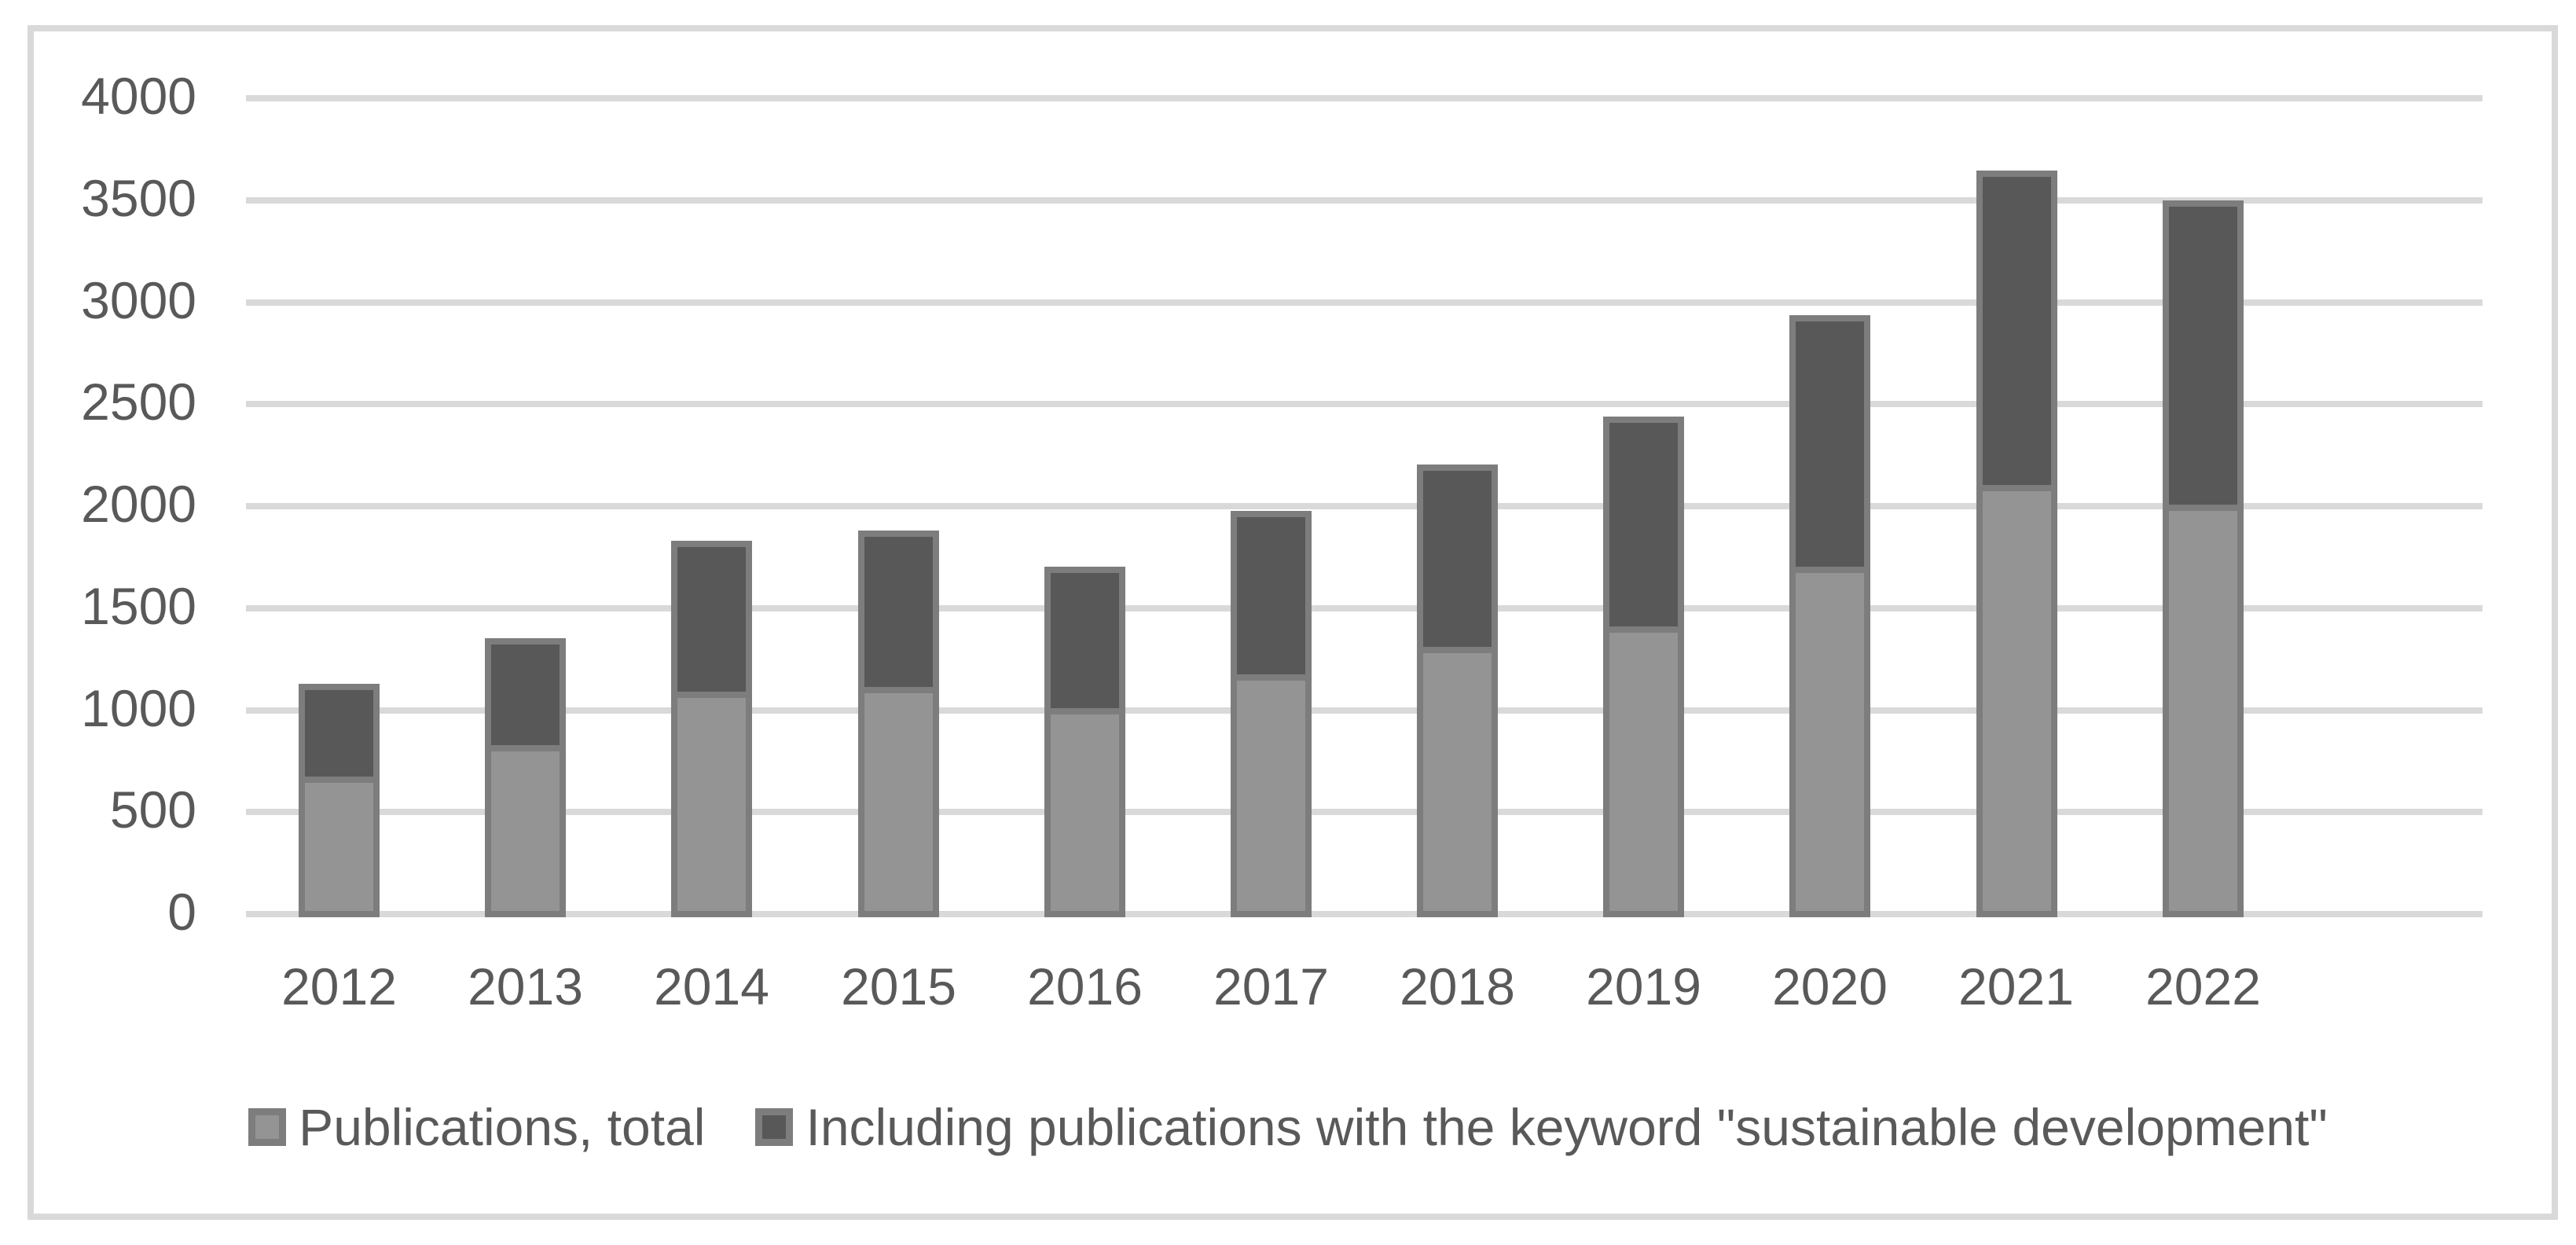 This screenshot has height=1245, width=2576. What do you see at coordinates (2016, 986) in the screenshot?
I see `x-tick-label-2021: 2021` at bounding box center [2016, 986].